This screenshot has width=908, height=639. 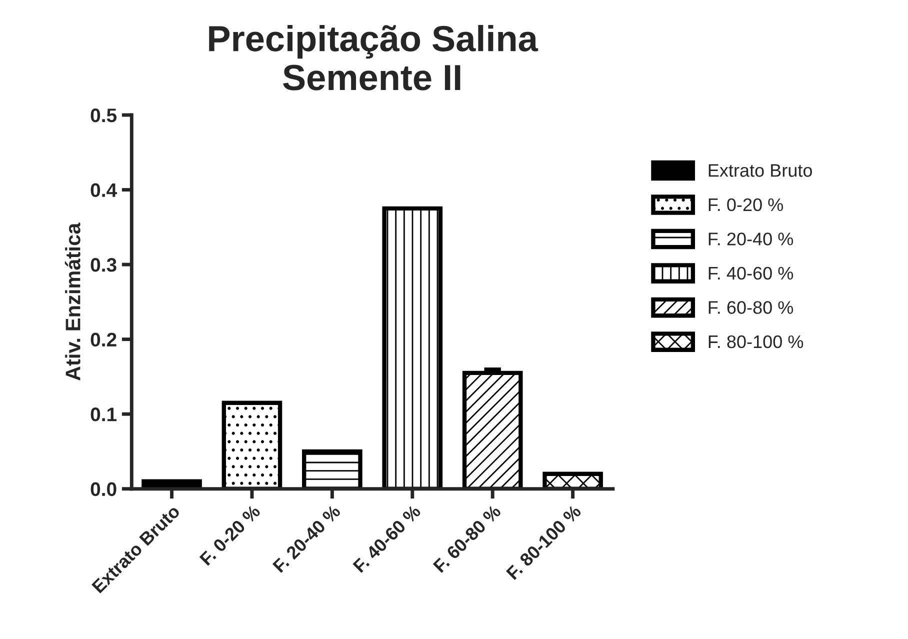 What do you see at coordinates (373, 57) in the screenshot?
I see `chart-title: Precipitação Salina Semente II` at bounding box center [373, 57].